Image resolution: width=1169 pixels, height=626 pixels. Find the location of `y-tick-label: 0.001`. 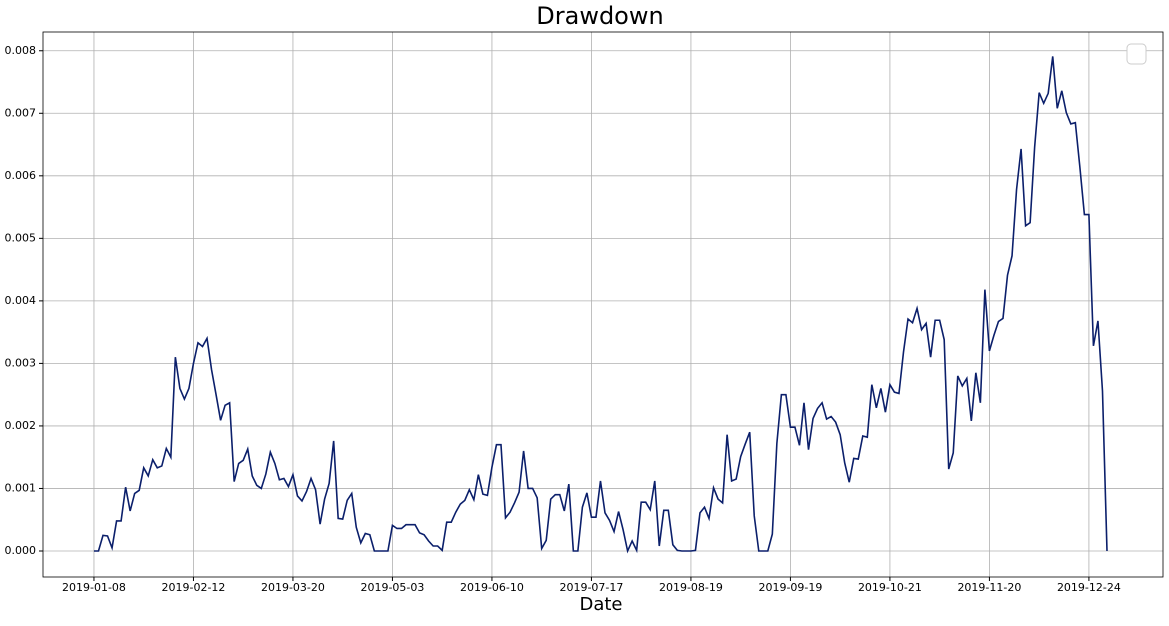

y-tick-label: 0.001 is located at coordinates (21, 487).